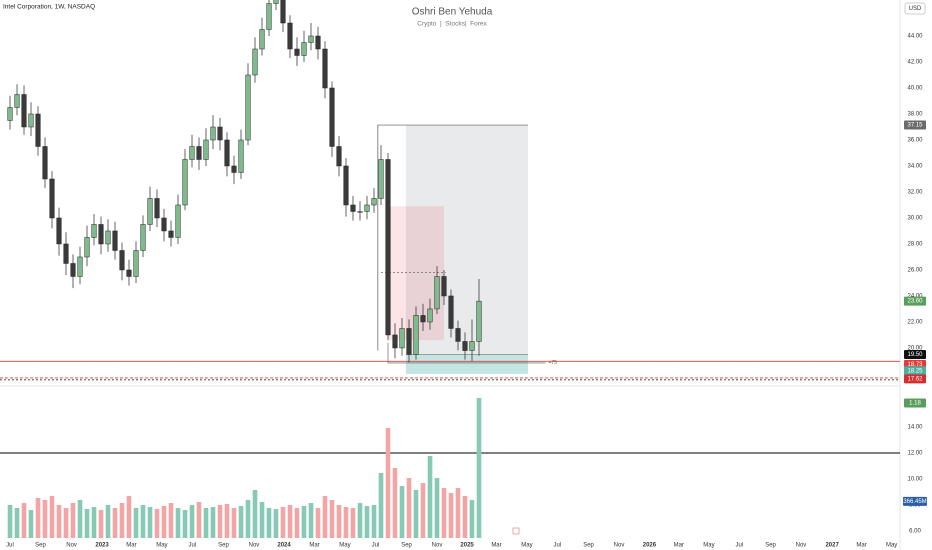 This screenshot has width=932, height=550. I want to click on y-tick-label: 44.00, so click(915, 37).